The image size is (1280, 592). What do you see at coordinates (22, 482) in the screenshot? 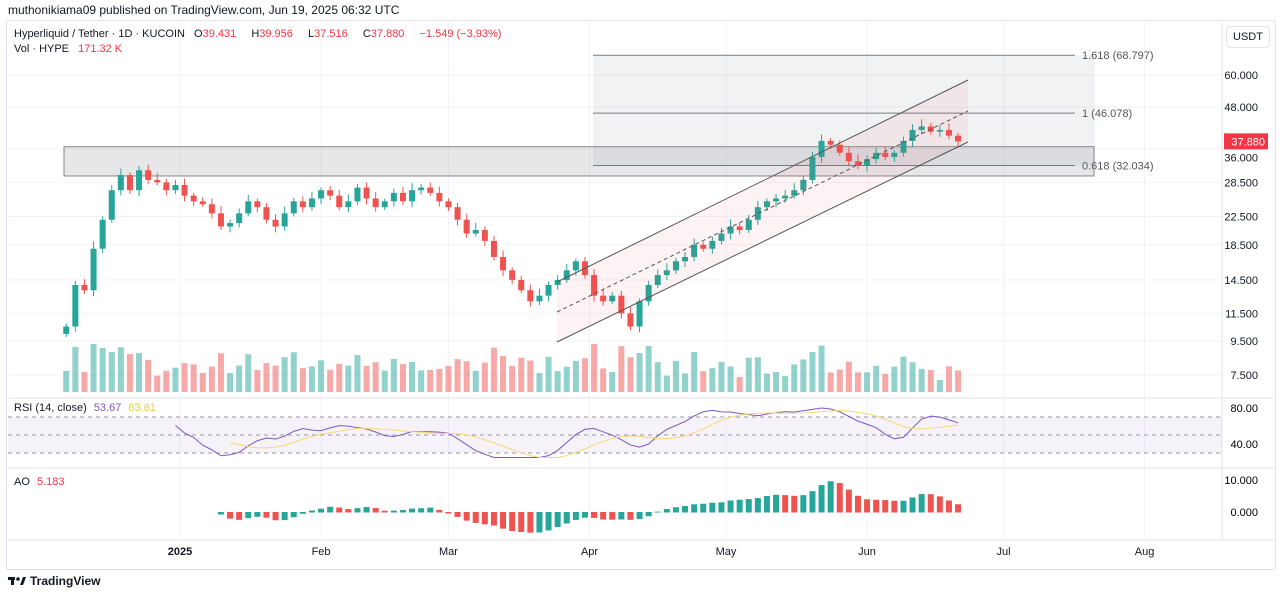
I see `ao-label: AO` at bounding box center [22, 482].